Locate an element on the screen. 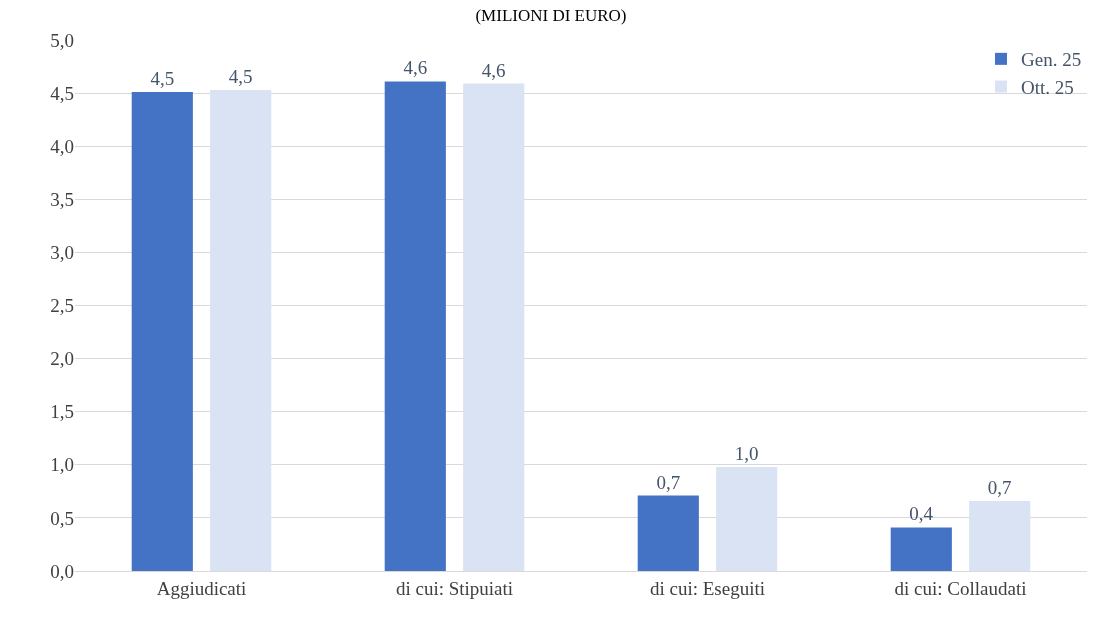 This screenshot has width=1102, height=631. y-tick-label: 3,0 is located at coordinates (62, 253).